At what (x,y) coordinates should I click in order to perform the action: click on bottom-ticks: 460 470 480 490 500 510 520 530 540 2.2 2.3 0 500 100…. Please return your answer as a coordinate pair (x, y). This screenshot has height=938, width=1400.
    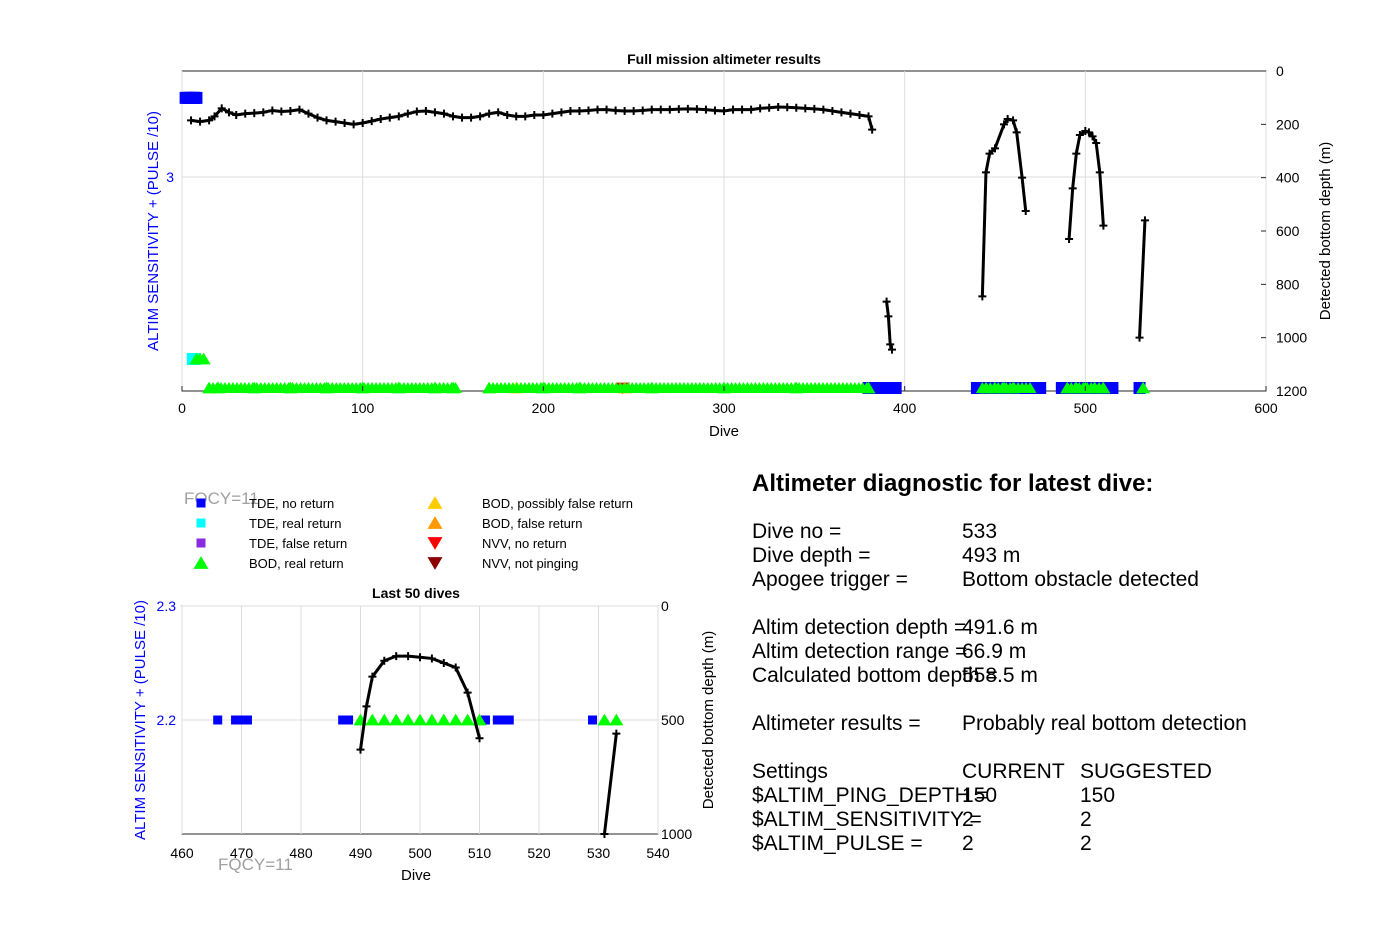
    Looking at the image, I should click on (425, 729).